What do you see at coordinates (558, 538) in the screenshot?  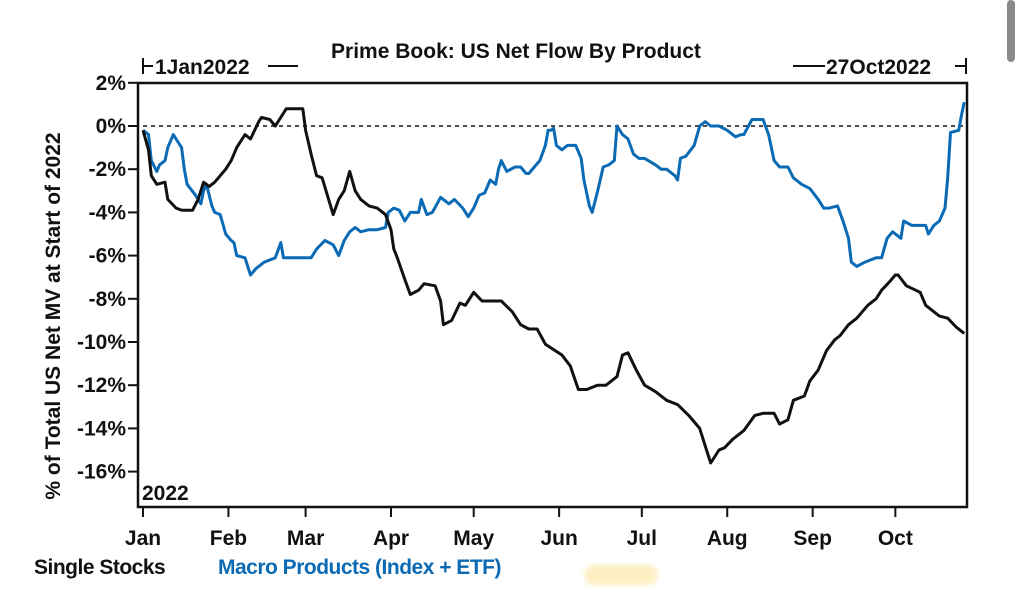 I see `x-tick-label: Jun` at bounding box center [558, 538].